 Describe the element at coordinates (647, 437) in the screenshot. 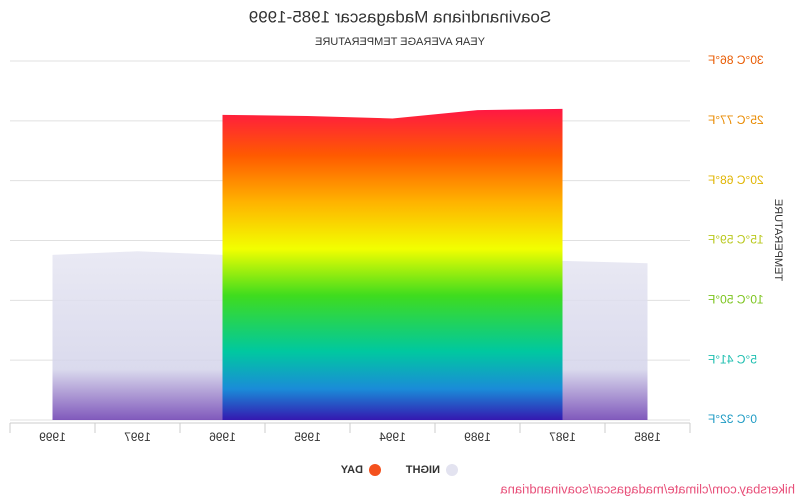

I see `x-tick-label: 1985` at that location.